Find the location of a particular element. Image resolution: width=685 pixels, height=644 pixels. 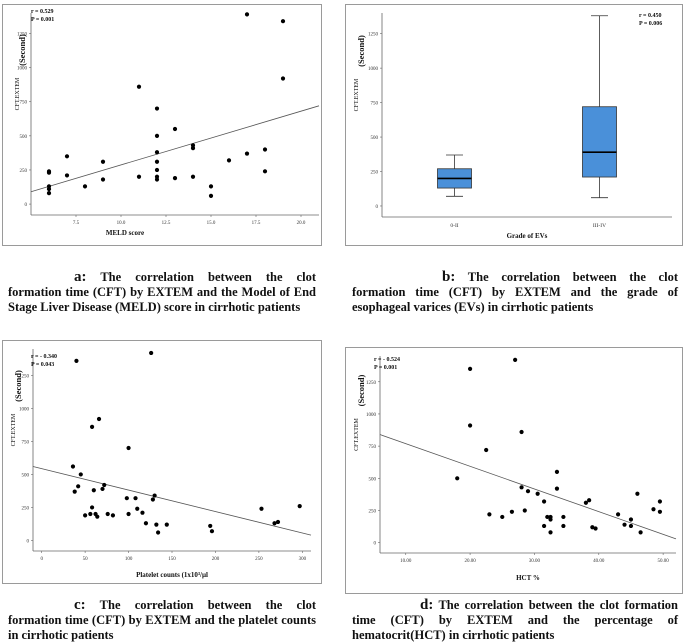

chart-d-ytick-label: 1250 is located at coordinates (371, 383).